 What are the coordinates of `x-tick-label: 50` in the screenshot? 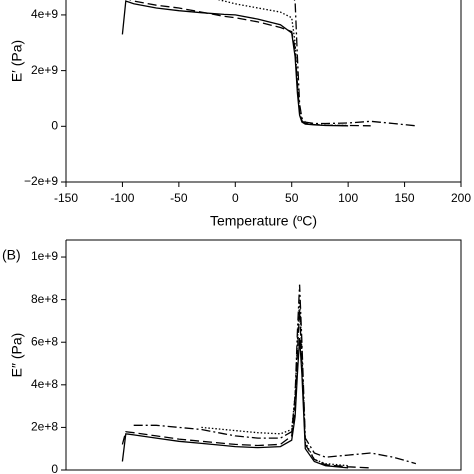 It's located at (292, 198).